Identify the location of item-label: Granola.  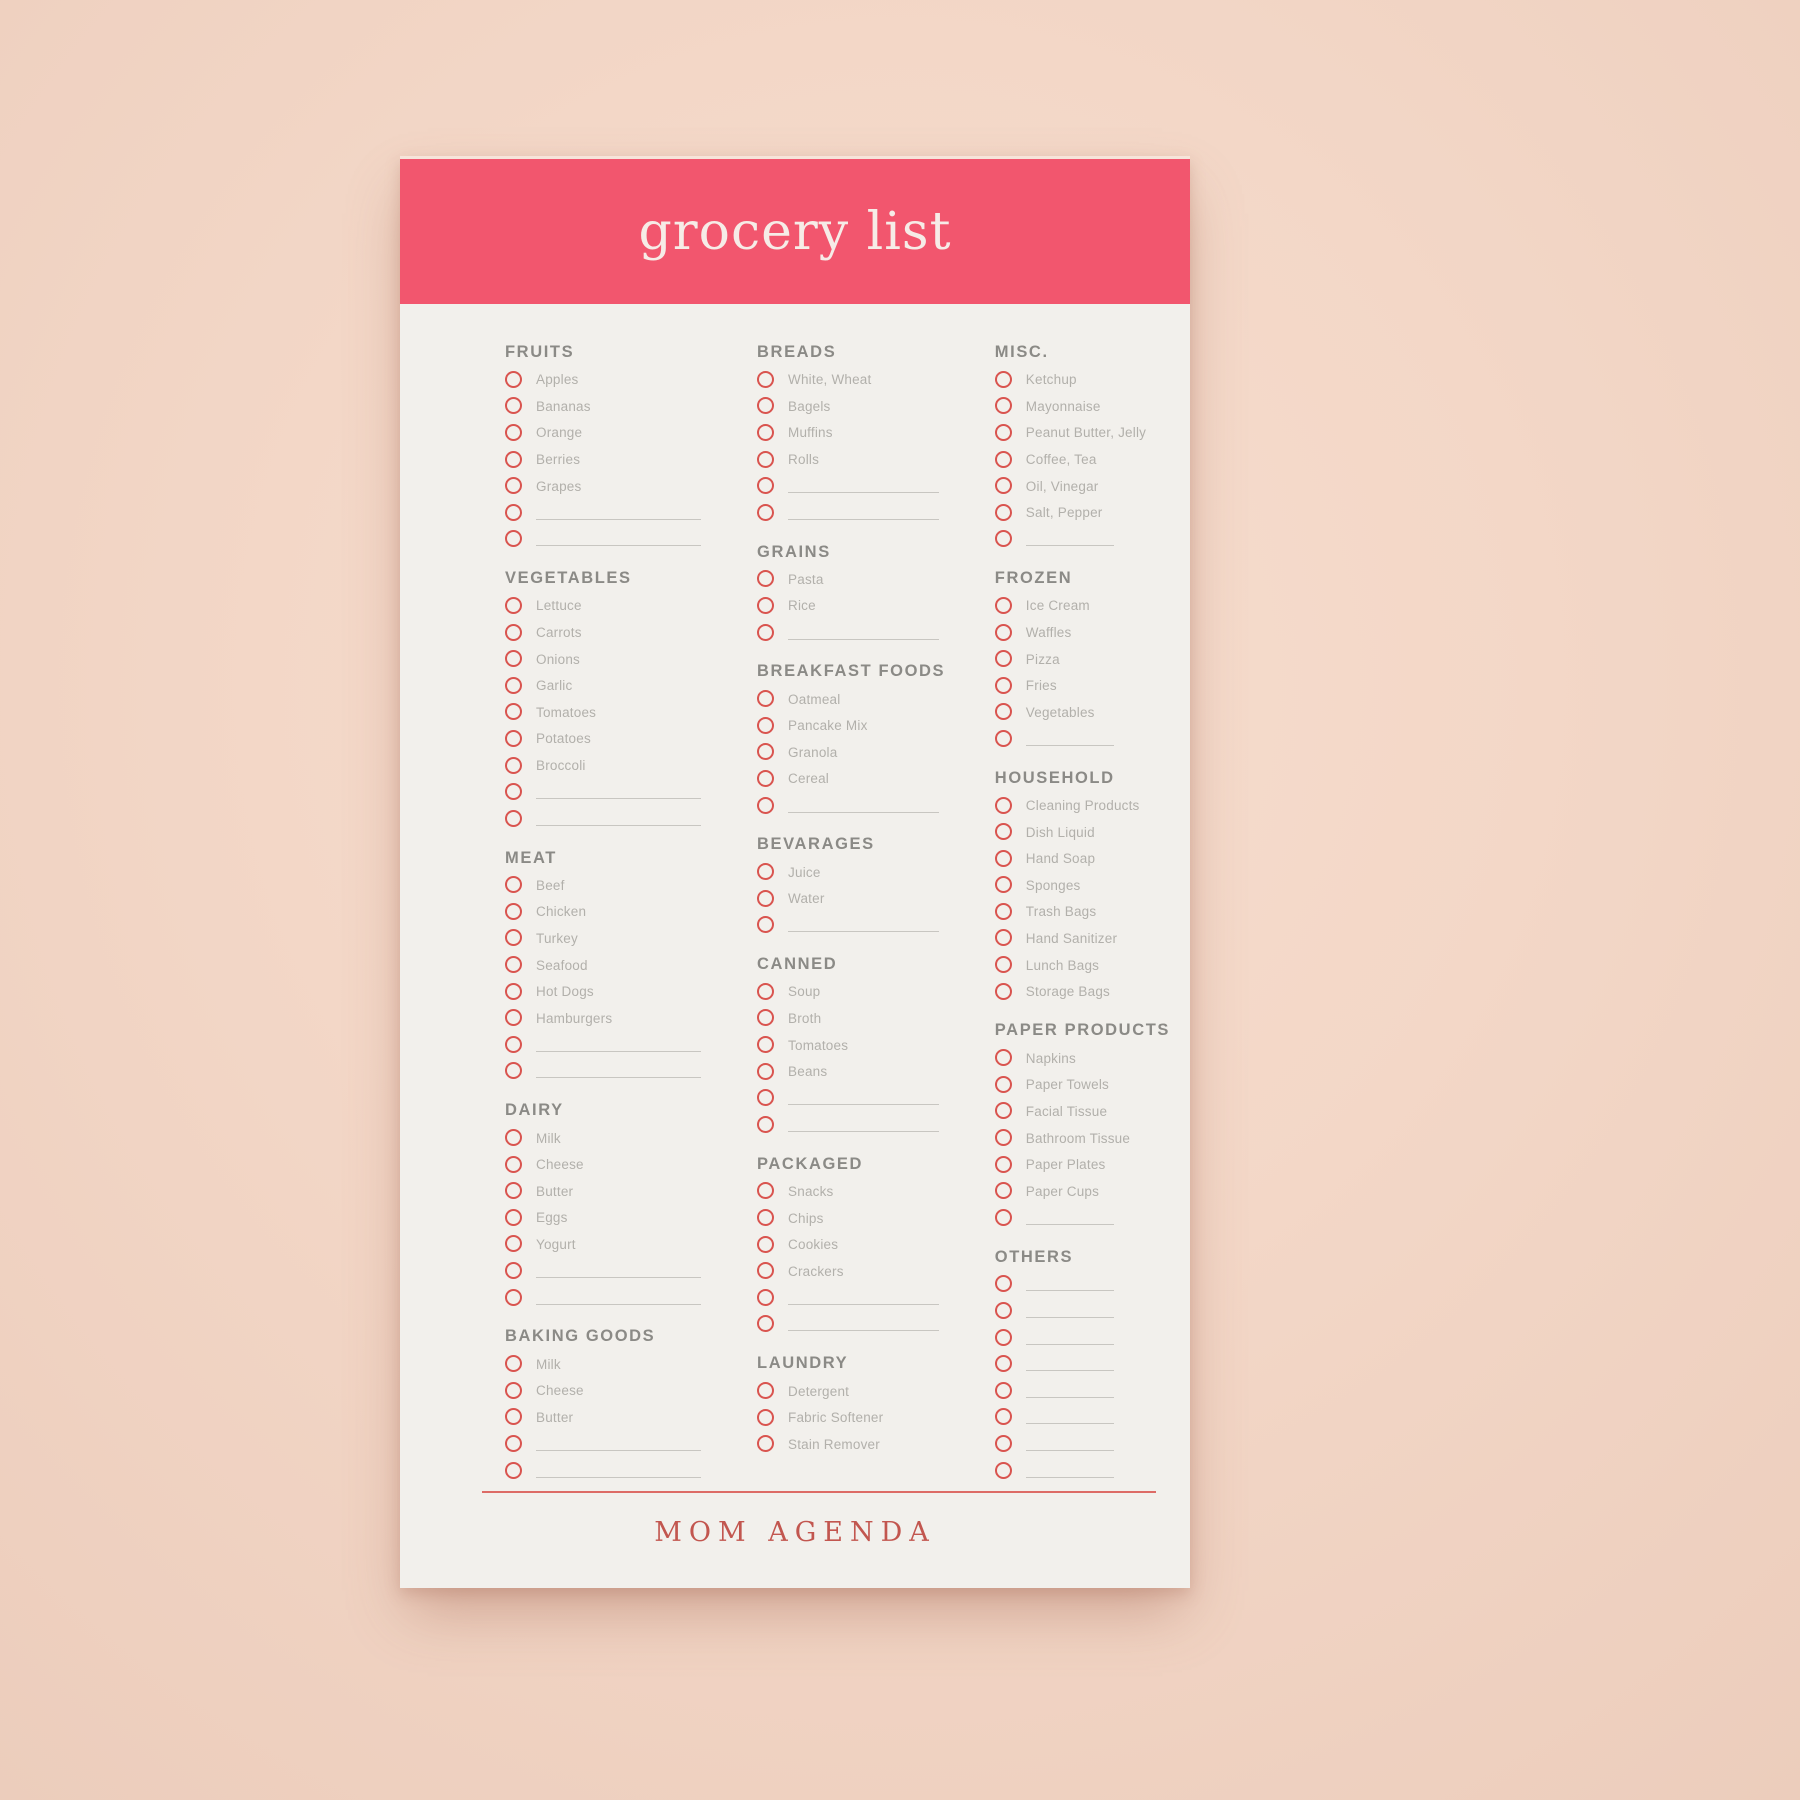
(813, 752).